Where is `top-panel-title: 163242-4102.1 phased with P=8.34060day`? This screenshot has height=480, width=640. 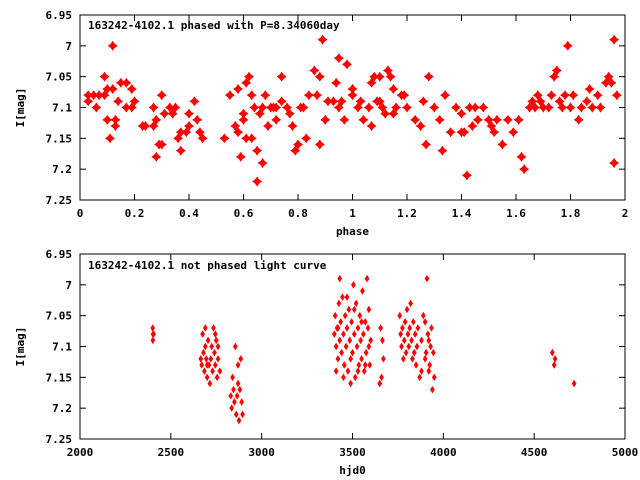 top-panel-title: 163242-4102.1 phased with P=8.34060day is located at coordinates (214, 25).